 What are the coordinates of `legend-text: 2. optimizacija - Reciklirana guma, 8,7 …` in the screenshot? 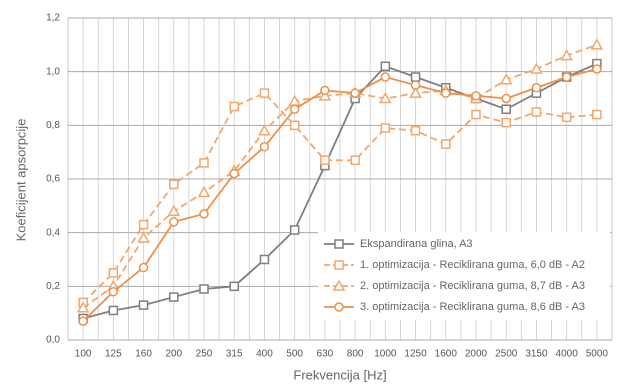 It's located at (472, 286).